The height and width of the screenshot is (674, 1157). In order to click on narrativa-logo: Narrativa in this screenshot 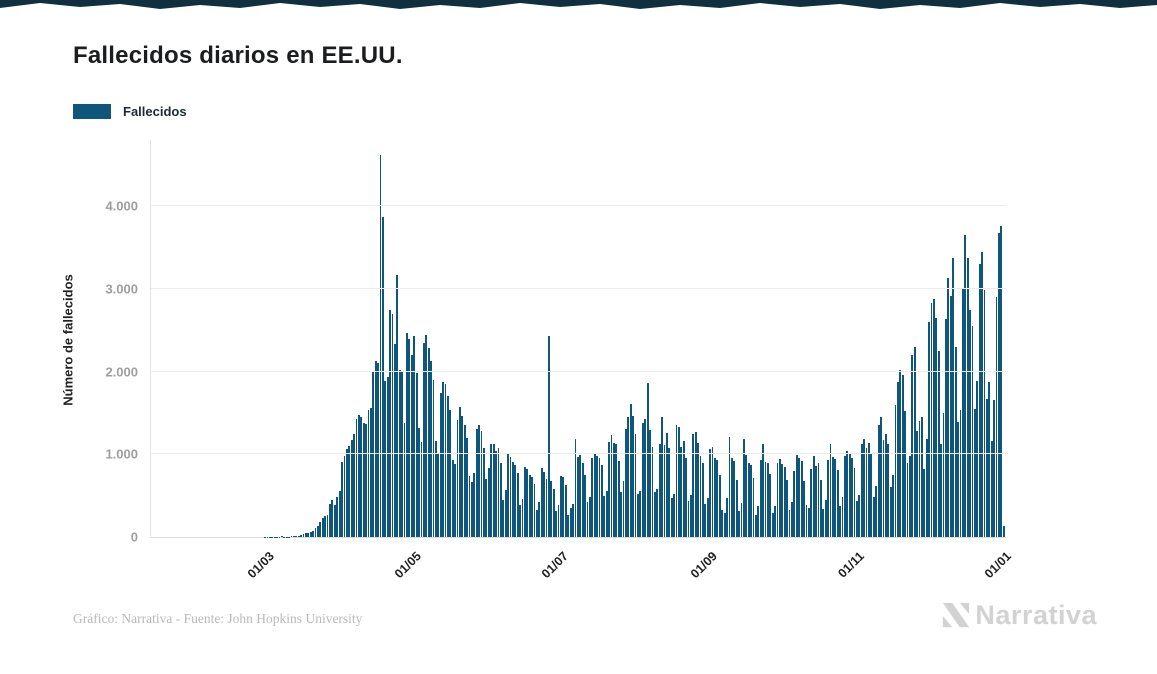, I will do `click(1019, 615)`.